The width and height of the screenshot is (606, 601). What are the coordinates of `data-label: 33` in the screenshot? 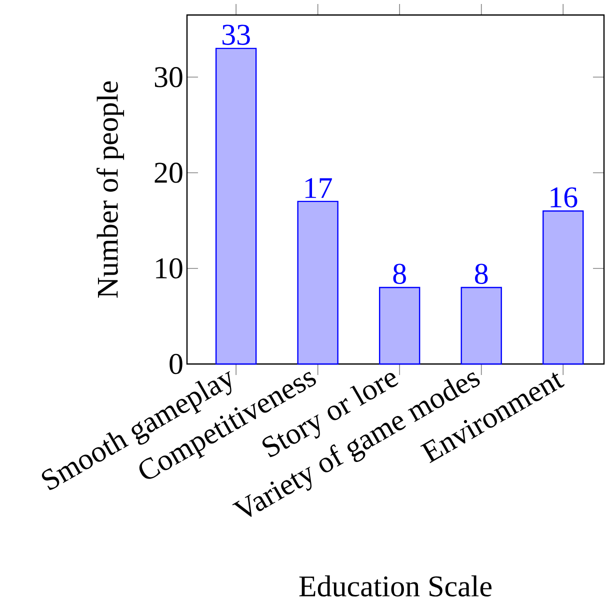 It's located at (236, 34).